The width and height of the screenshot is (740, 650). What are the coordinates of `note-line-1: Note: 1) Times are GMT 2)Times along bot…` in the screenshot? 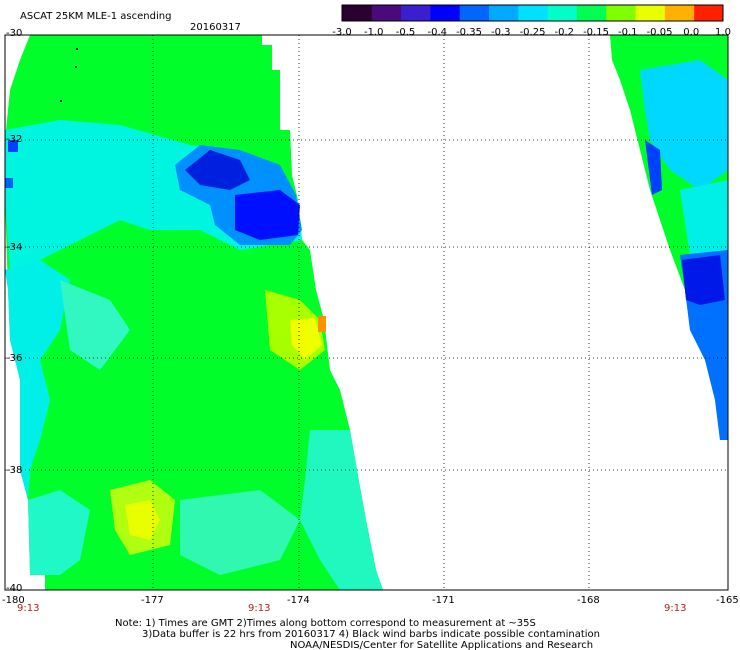 It's located at (325, 623).